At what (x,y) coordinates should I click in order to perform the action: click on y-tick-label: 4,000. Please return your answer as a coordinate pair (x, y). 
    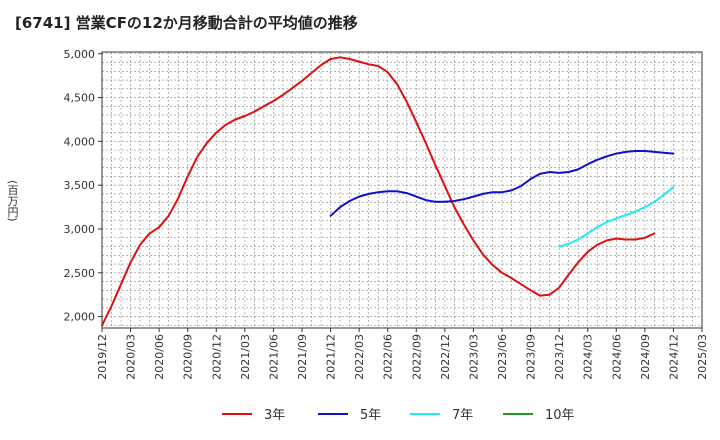
    Looking at the image, I should click on (80, 141).